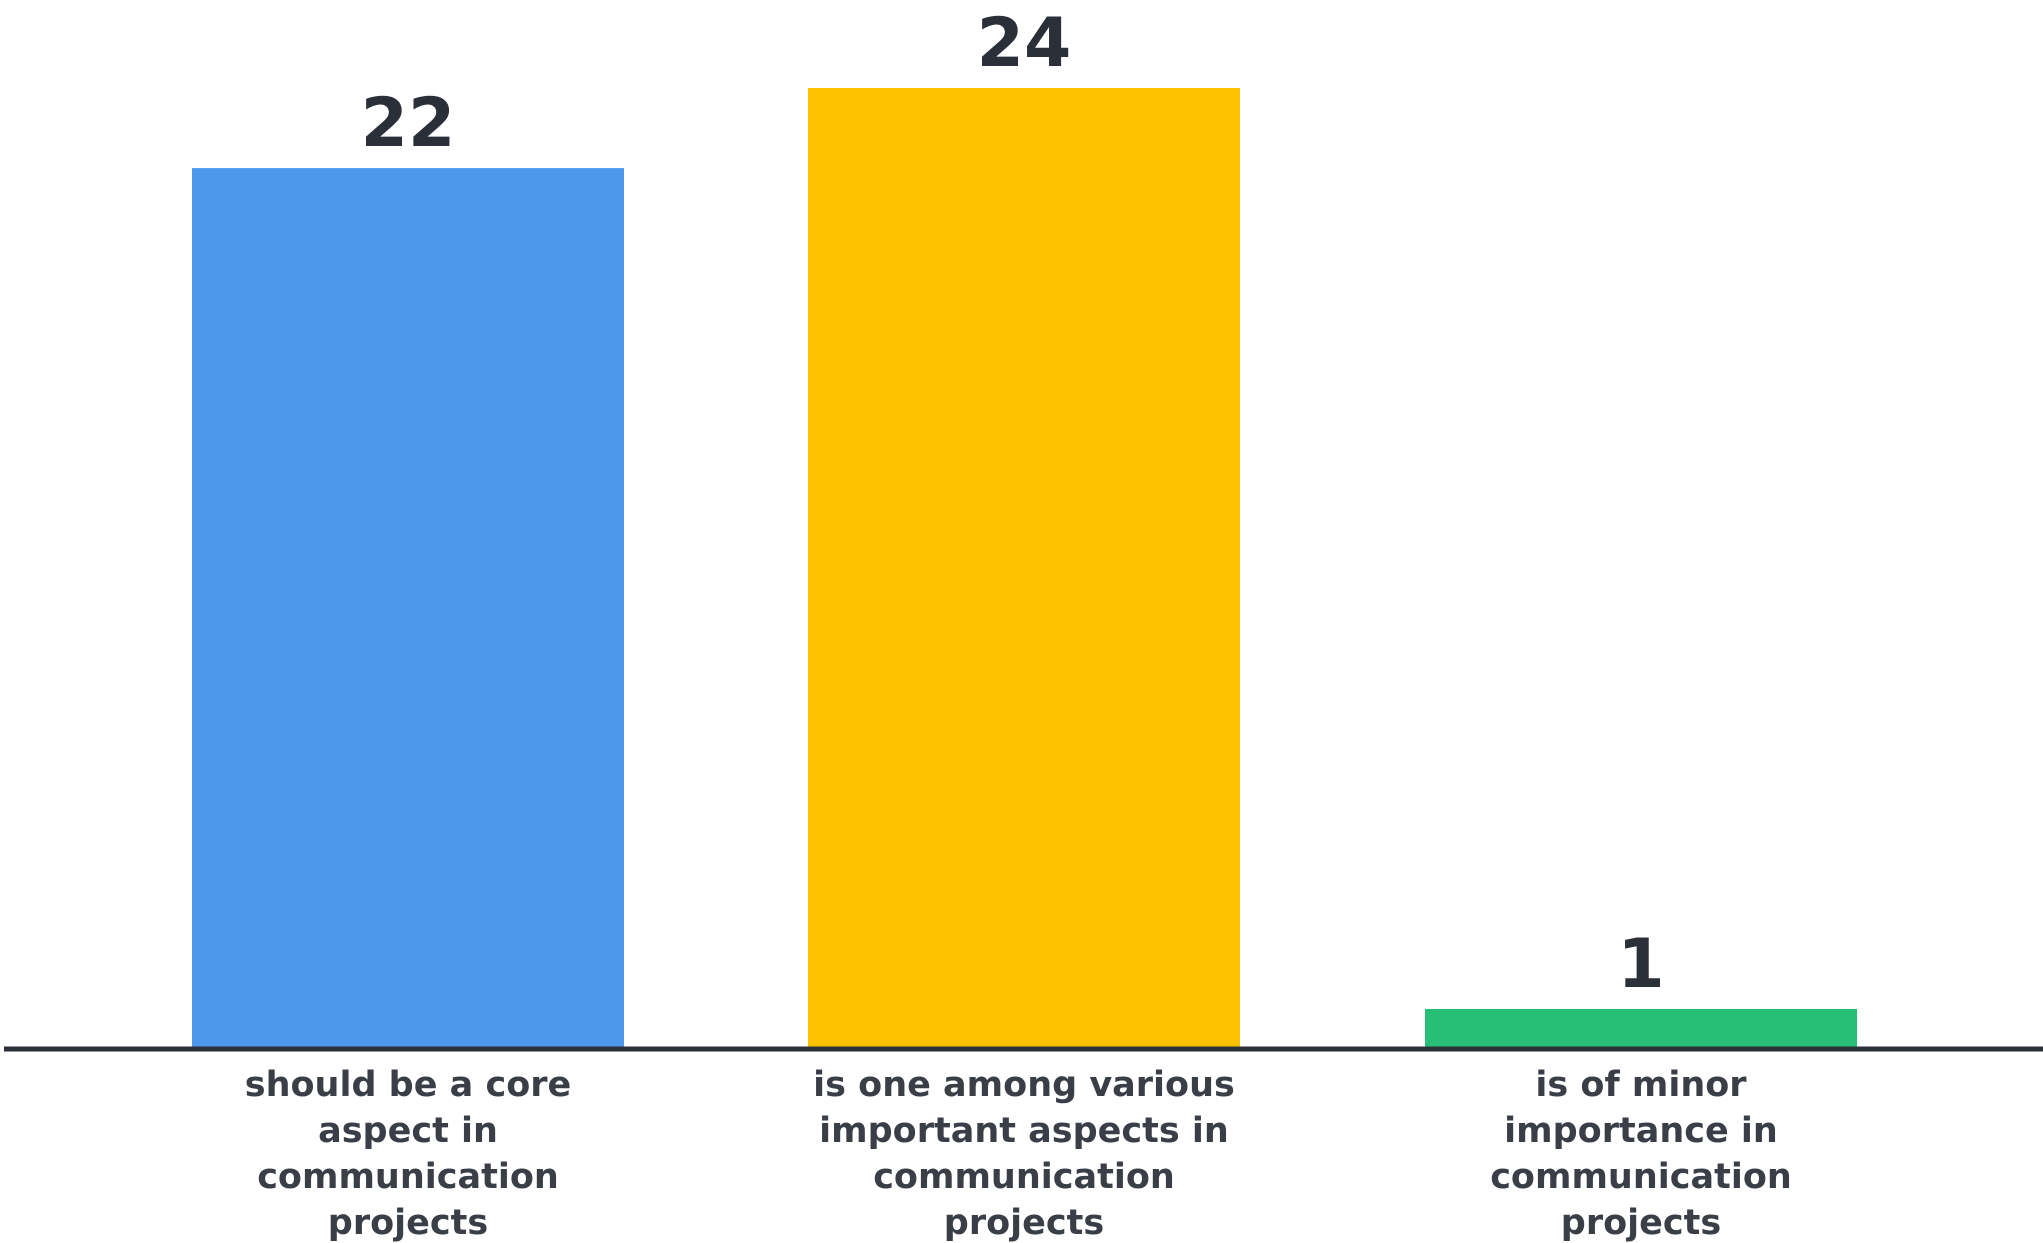 The image size is (2043, 1243). I want to click on category-label-1-line-4: projects, so click(408, 1223).